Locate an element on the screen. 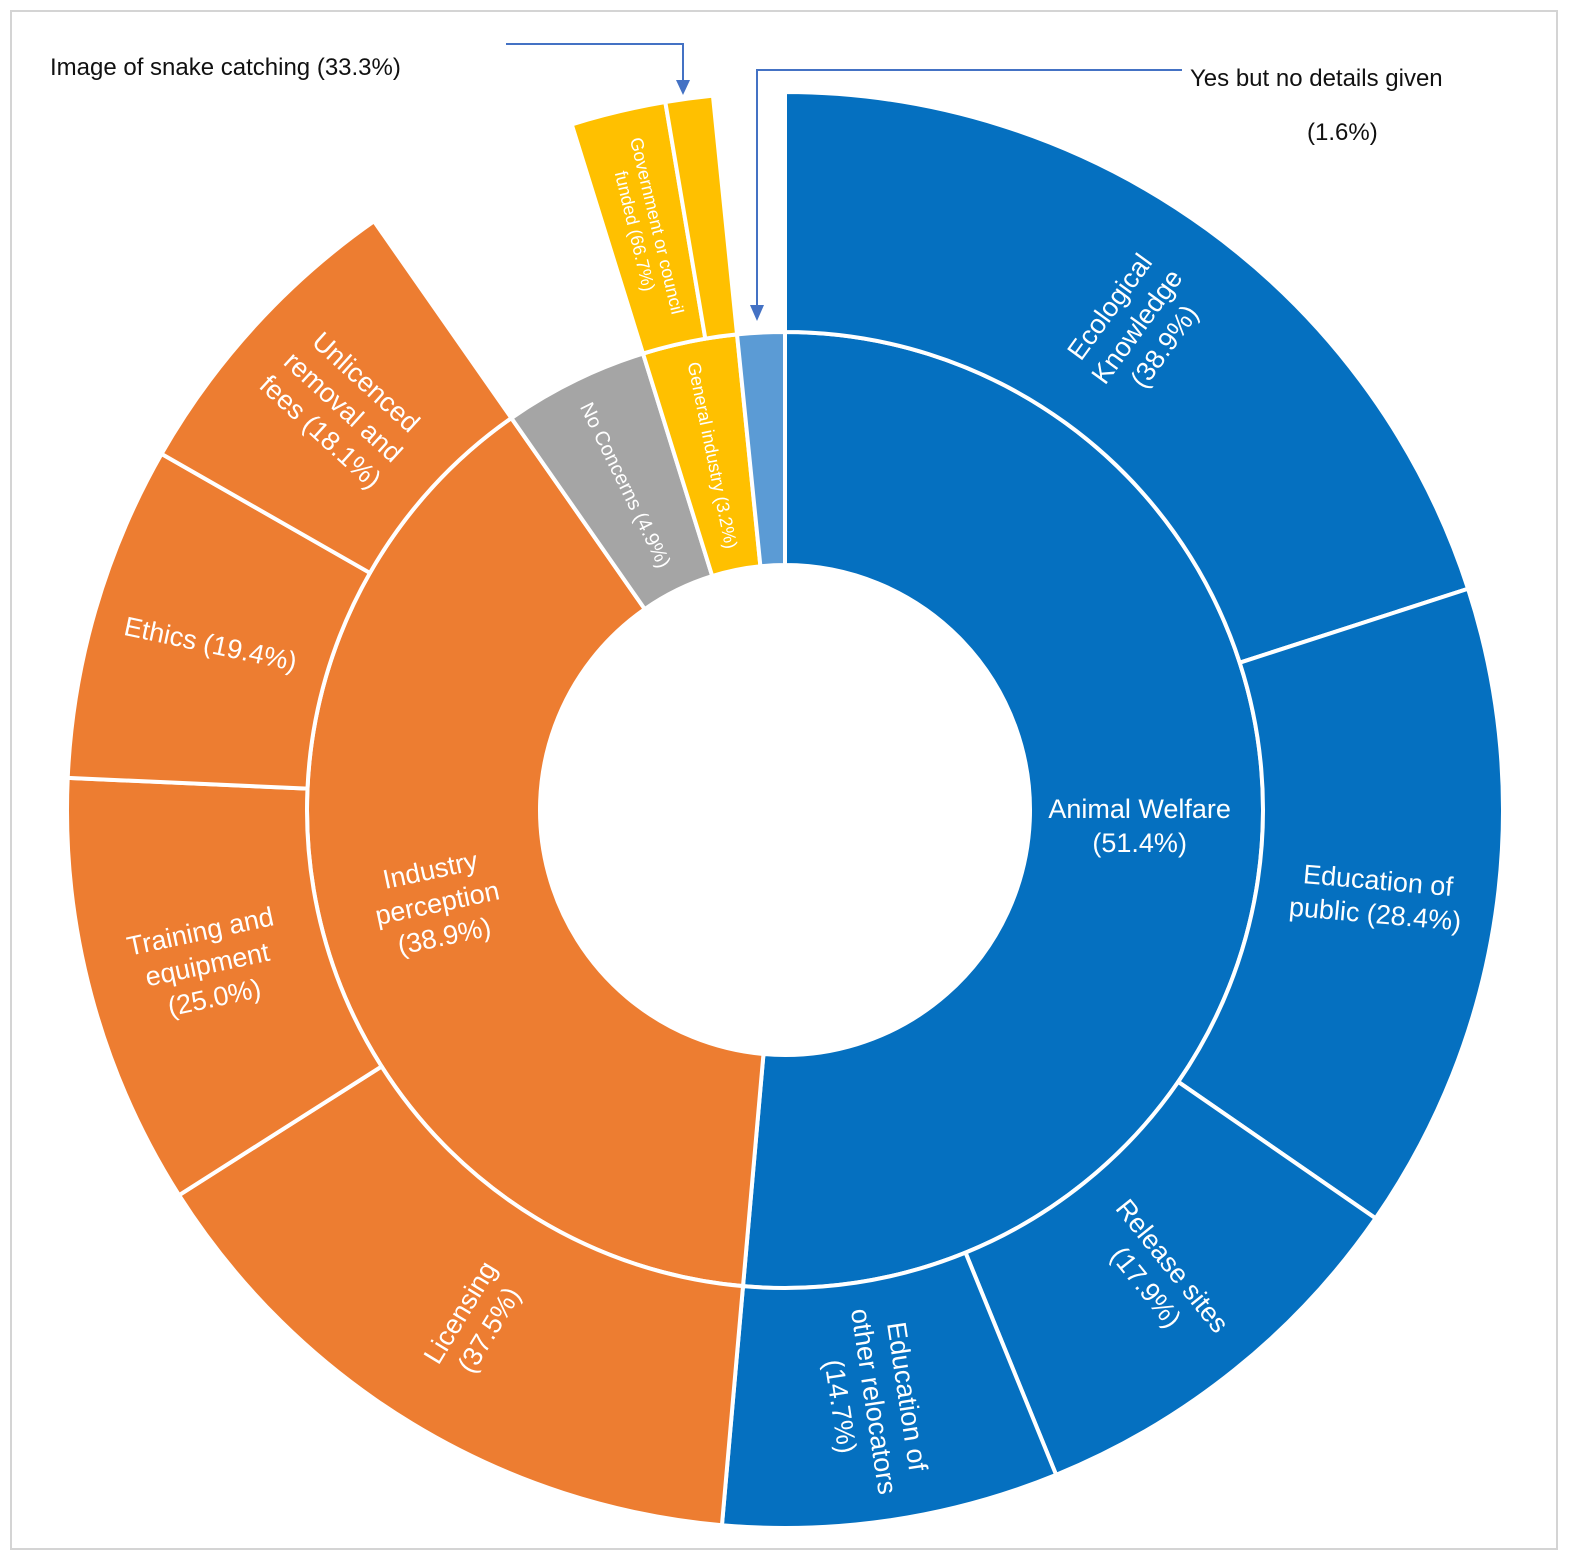  arrowhead-image-of-snake-catching is located at coordinates (683, 87).